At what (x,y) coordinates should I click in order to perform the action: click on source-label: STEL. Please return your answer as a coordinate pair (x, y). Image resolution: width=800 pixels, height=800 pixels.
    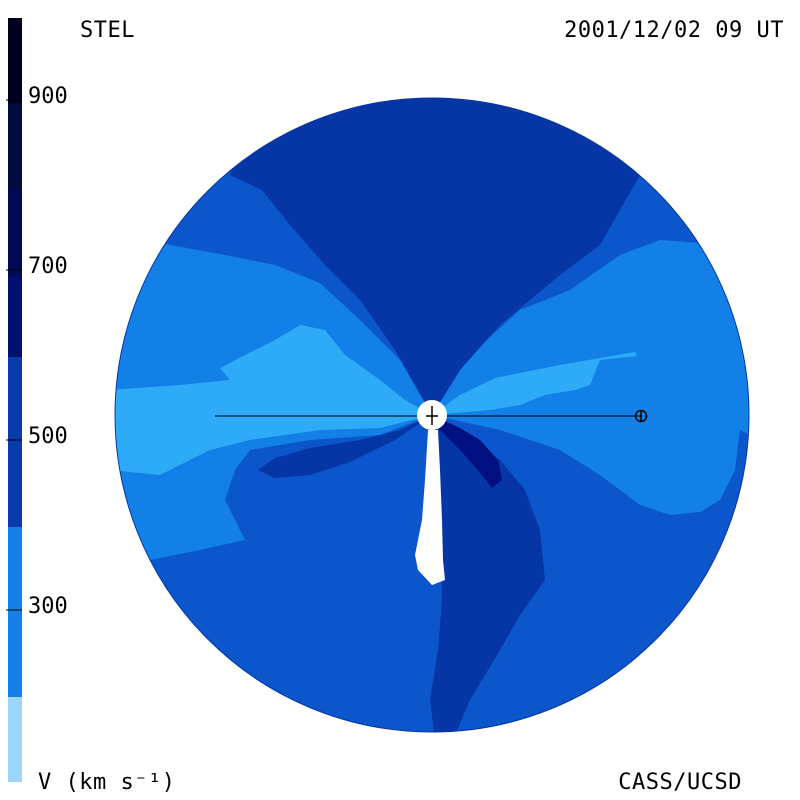
    Looking at the image, I should click on (107, 30).